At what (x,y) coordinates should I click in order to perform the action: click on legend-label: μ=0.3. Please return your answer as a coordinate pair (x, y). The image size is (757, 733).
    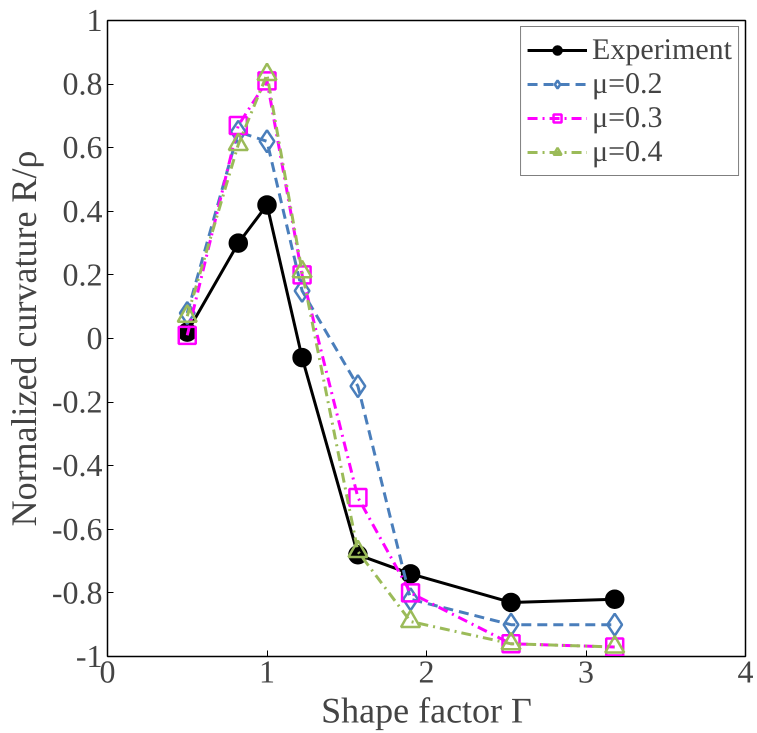
    Looking at the image, I should click on (627, 118).